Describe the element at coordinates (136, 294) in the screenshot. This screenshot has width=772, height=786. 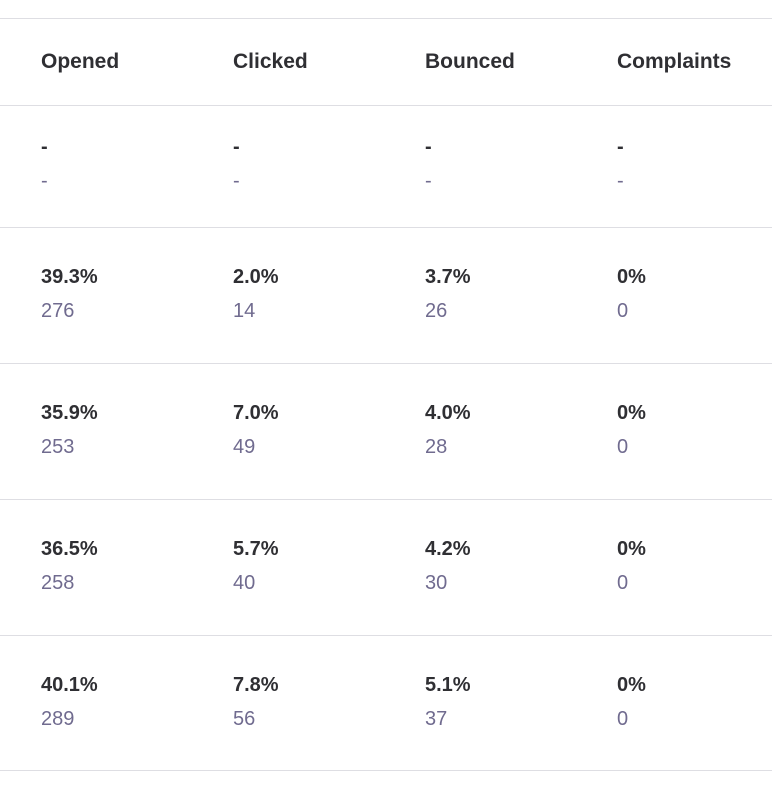
I see `cell-opened: 39.3% 276` at that location.